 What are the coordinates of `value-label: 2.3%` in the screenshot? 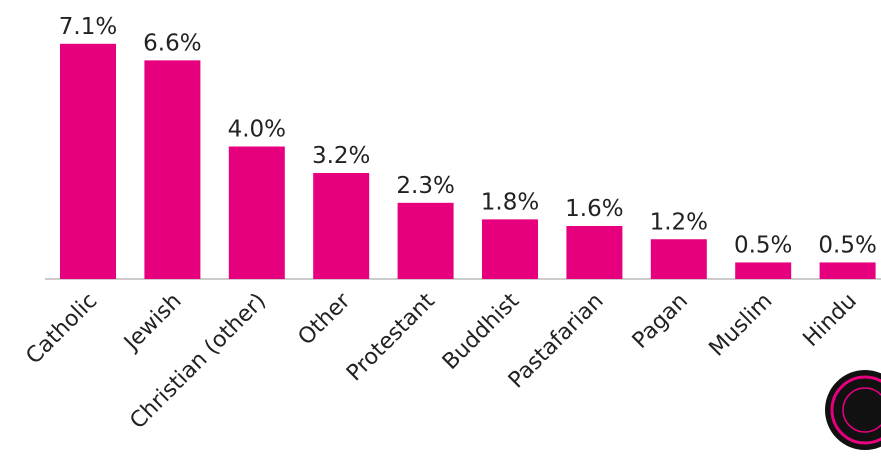 It's located at (425, 186).